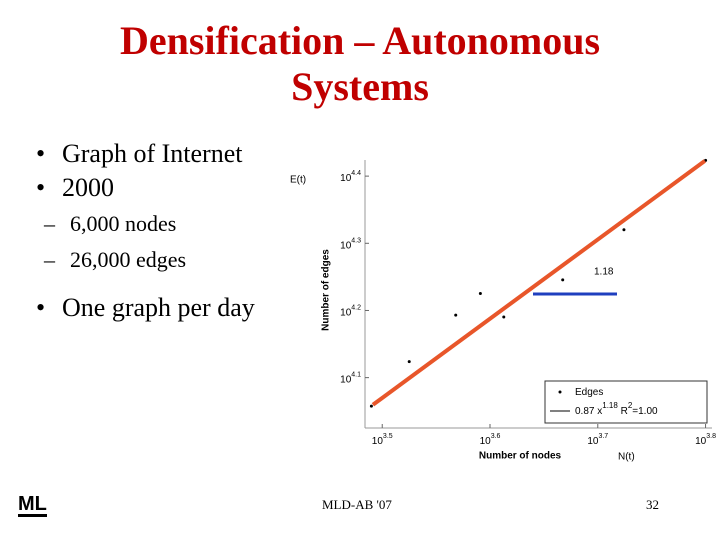 The image size is (720, 540). Describe the element at coordinates (150, 260) in the screenshot. I see `sub-bullet: 26,000 edges` at that location.